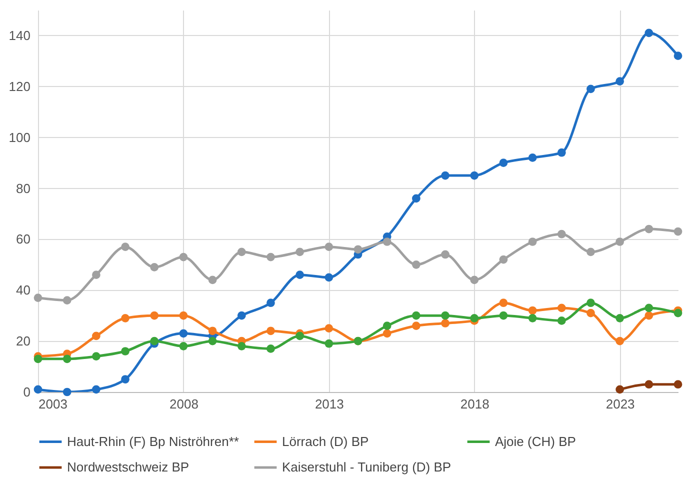 This screenshot has width=691, height=481. Describe the element at coordinates (128, 467) in the screenshot. I see `legend-label: Nordwestschweiz BP` at that location.